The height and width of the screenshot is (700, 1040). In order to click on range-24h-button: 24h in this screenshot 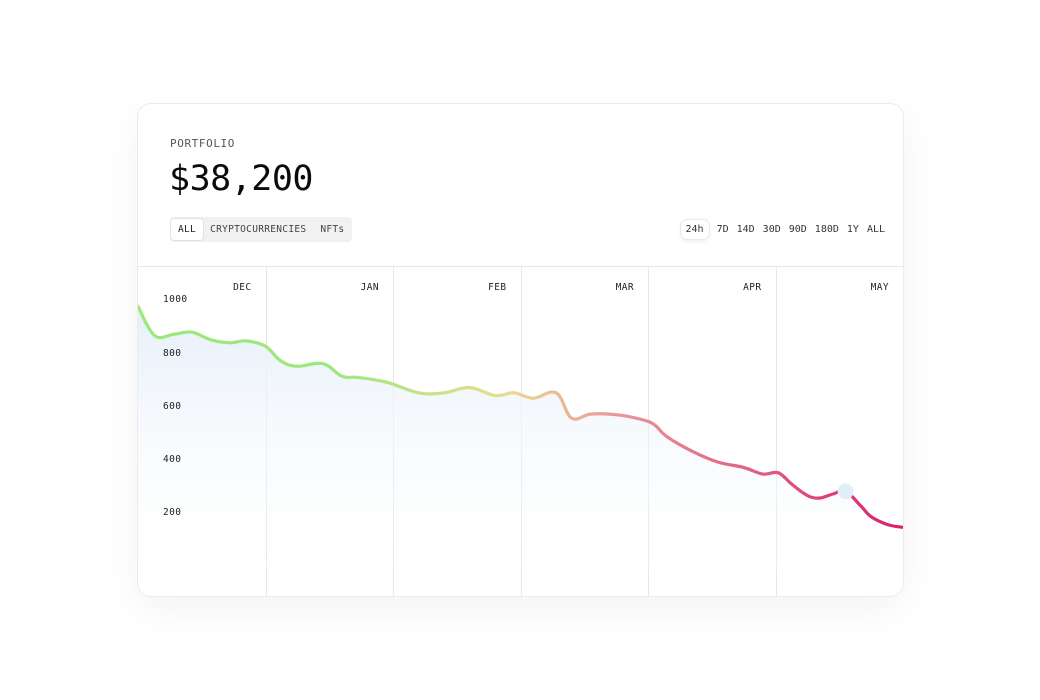, I will do `click(694, 229)`.